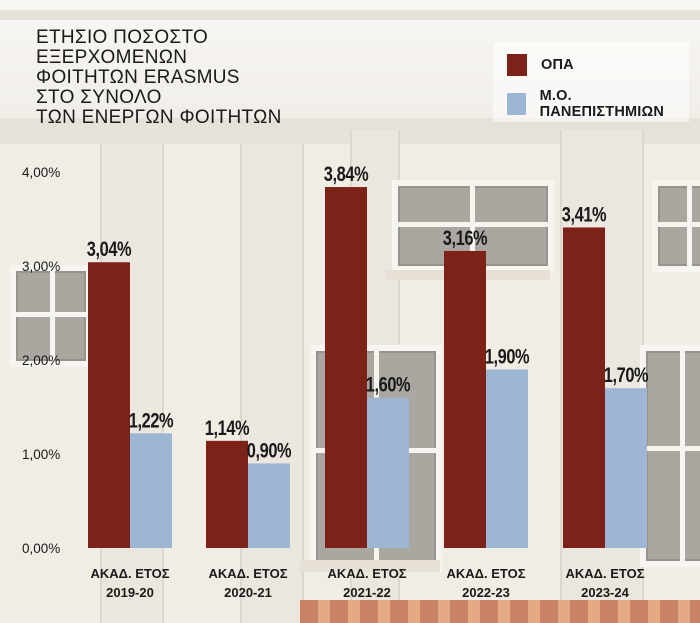 Image resolution: width=700 pixels, height=623 pixels. I want to click on x-category-year: 2020-21, so click(248, 592).